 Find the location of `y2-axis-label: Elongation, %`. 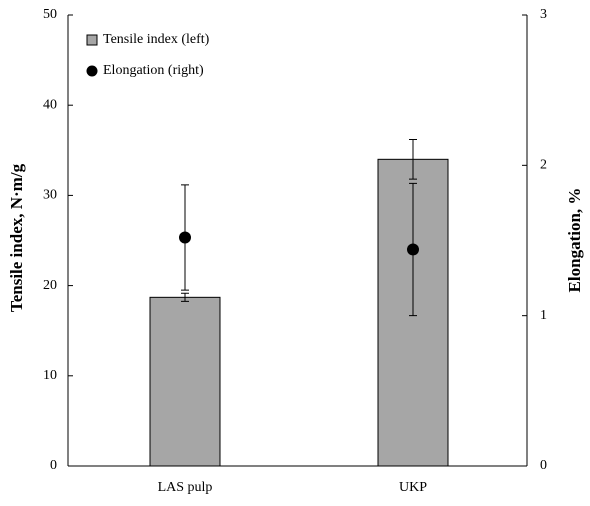

y2-axis-label: Elongation, % is located at coordinates (574, 240).